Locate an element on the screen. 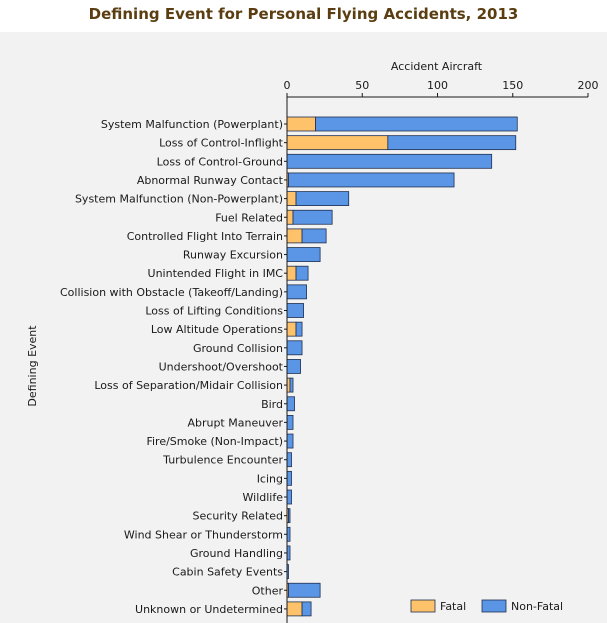 The height and width of the screenshot is (623, 607). category-label: Fire/Smoke (Non-Impact) is located at coordinates (214, 441).